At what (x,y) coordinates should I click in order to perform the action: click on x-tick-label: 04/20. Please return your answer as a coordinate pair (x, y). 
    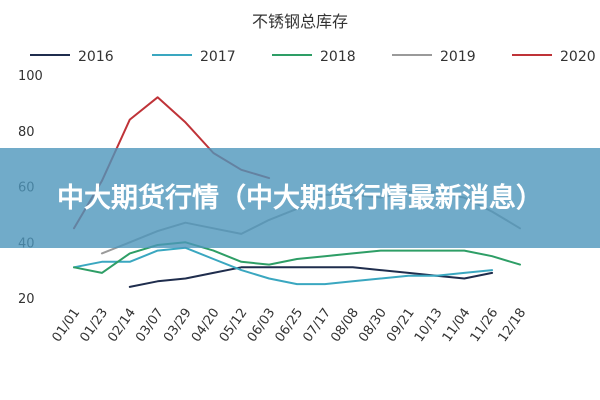
    Looking at the image, I should click on (206, 325).